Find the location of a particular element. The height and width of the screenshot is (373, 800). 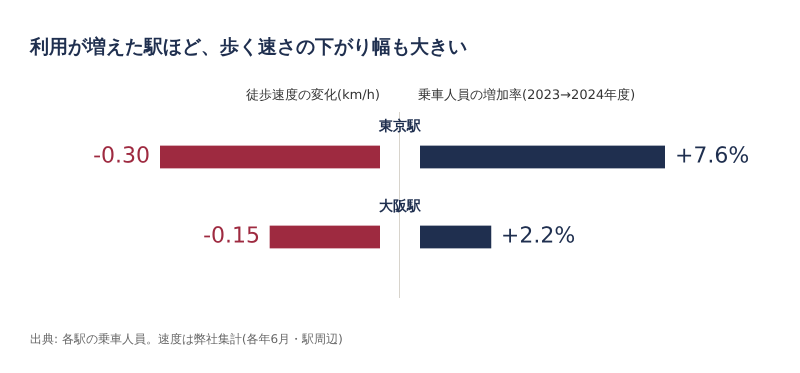

data-label: +7.6% is located at coordinates (712, 156).